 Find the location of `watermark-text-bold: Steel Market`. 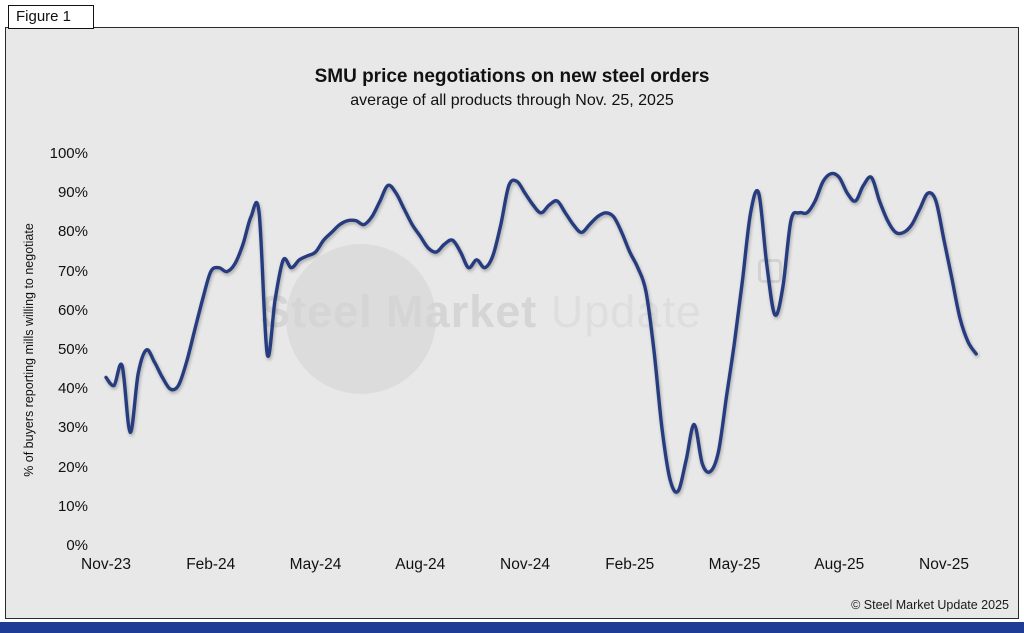

watermark-text-bold: Steel Market is located at coordinates (399, 311).